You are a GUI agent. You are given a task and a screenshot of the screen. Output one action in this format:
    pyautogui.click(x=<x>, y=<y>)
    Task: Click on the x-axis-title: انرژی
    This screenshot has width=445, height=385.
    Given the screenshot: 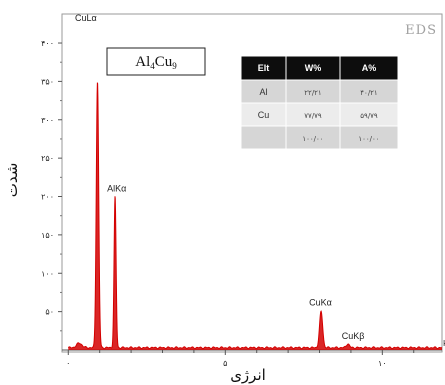 What is the action you would take?
    pyautogui.click(x=248, y=375)
    